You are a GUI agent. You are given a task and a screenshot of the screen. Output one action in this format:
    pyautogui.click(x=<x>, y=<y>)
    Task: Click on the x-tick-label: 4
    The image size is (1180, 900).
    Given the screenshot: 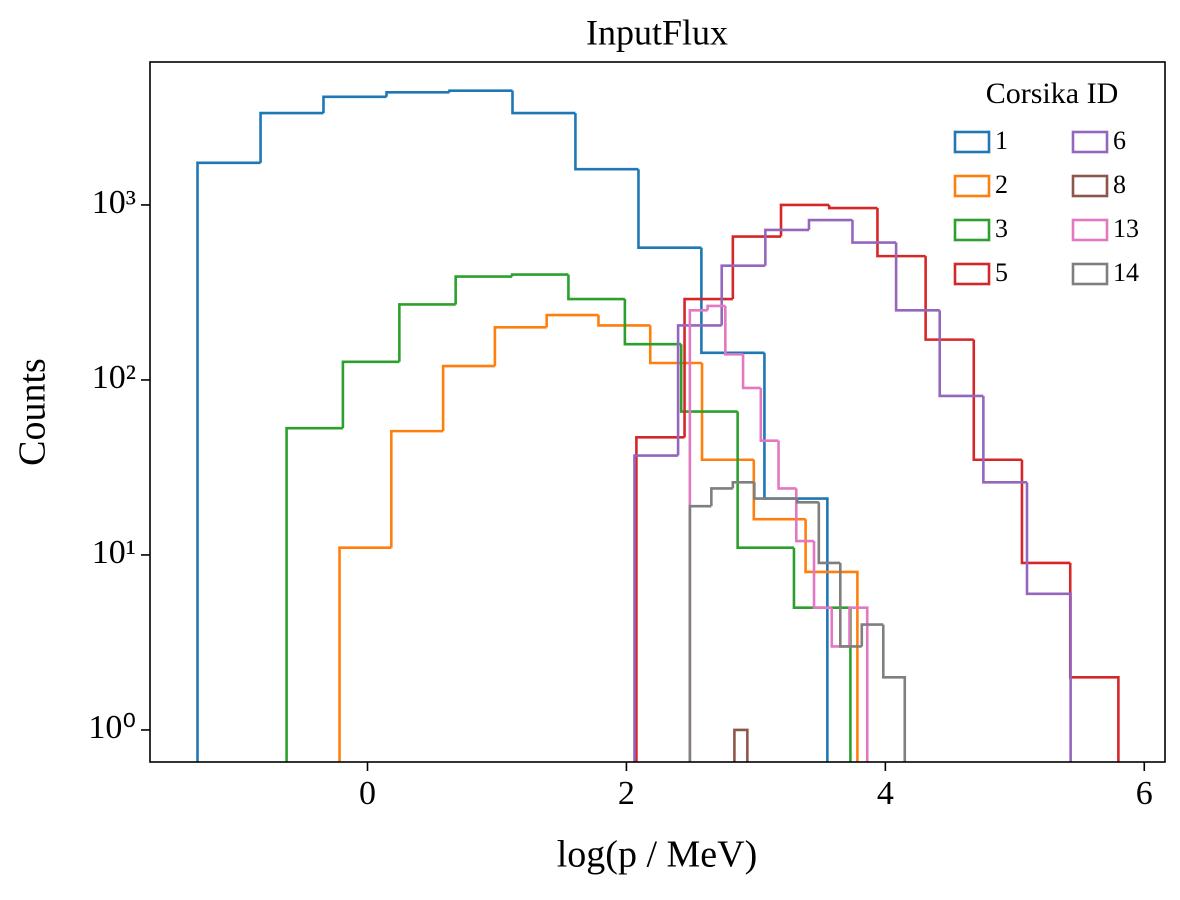 What is the action you would take?
    pyautogui.click(x=885, y=793)
    